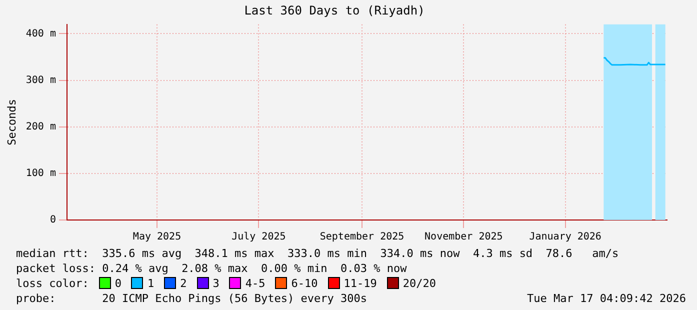 The width and height of the screenshot is (697, 310). What do you see at coordinates (216, 283) in the screenshot?
I see `legend-label: 3` at bounding box center [216, 283].